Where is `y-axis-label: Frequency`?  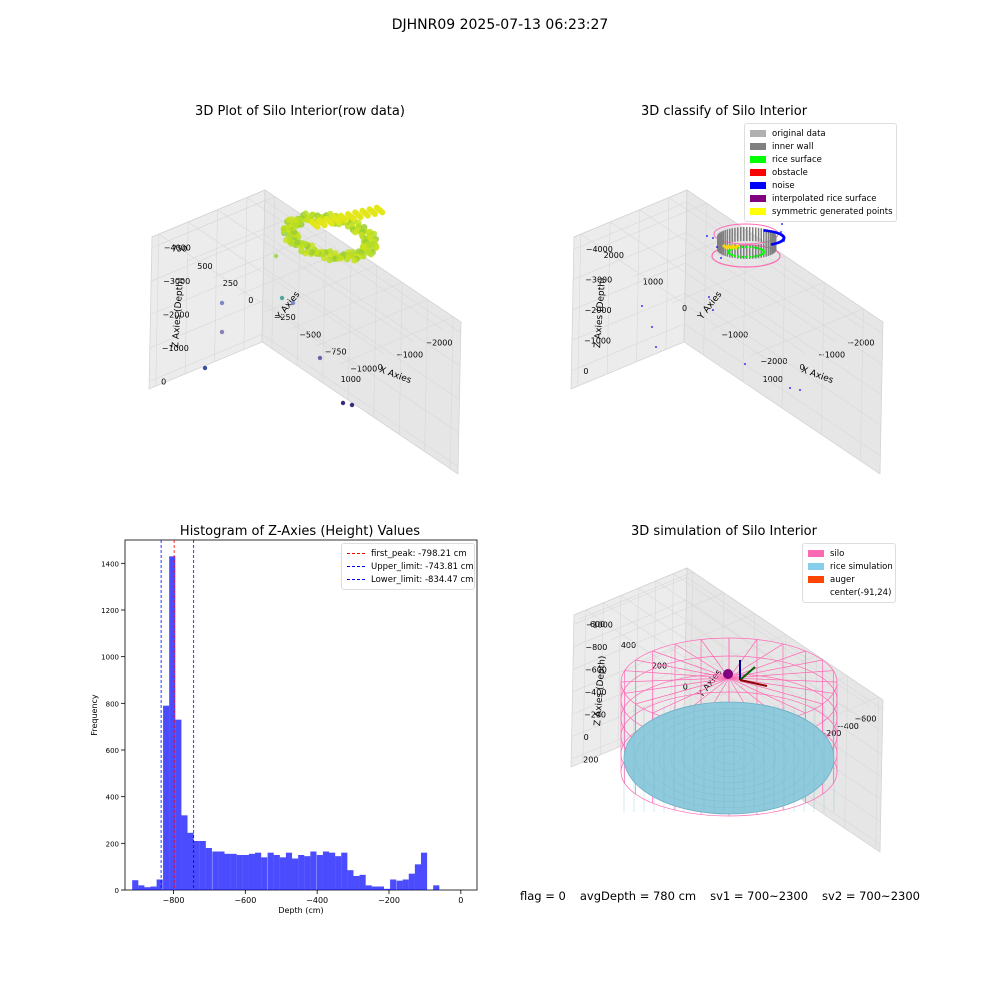 y-axis-label: Frequency is located at coordinates (94, 715).